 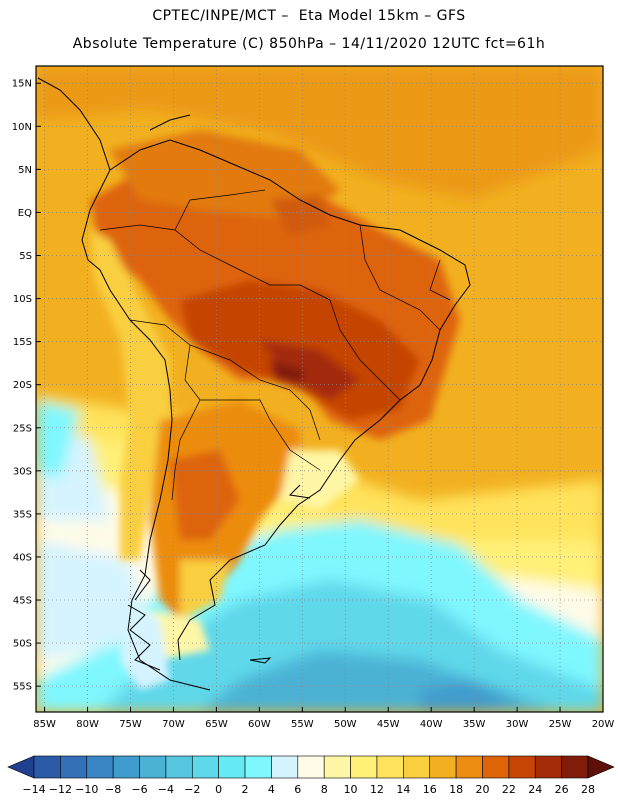 I want to click on lon-label: 65W, so click(x=216, y=724).